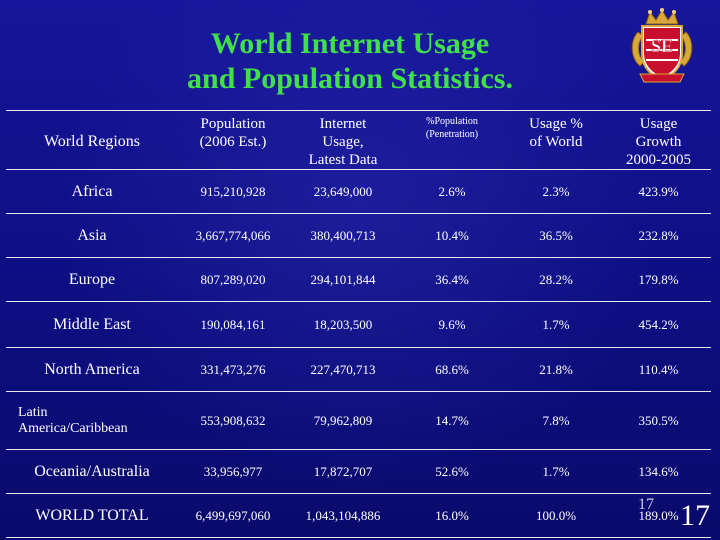 The width and height of the screenshot is (720, 540). Describe the element at coordinates (73, 428) in the screenshot. I see `region-name-line-2: America/Caribbean` at that location.